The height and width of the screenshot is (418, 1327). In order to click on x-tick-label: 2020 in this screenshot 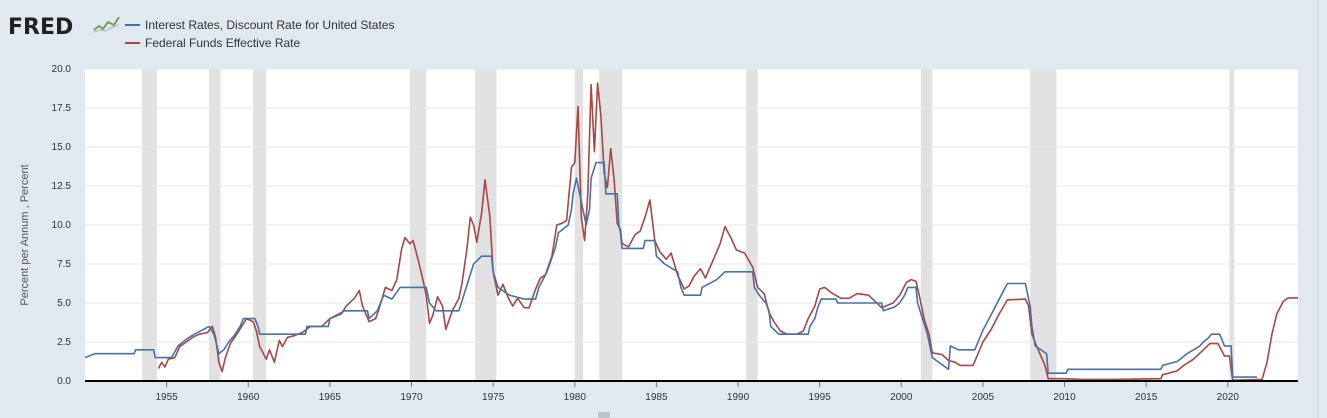, I will do `click(1228, 397)`.